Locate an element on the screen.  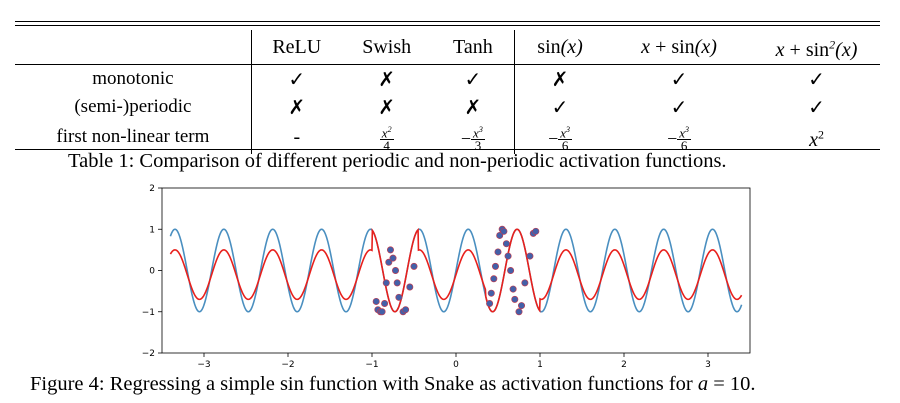
target-sine-line is located at coordinates (456, 270).